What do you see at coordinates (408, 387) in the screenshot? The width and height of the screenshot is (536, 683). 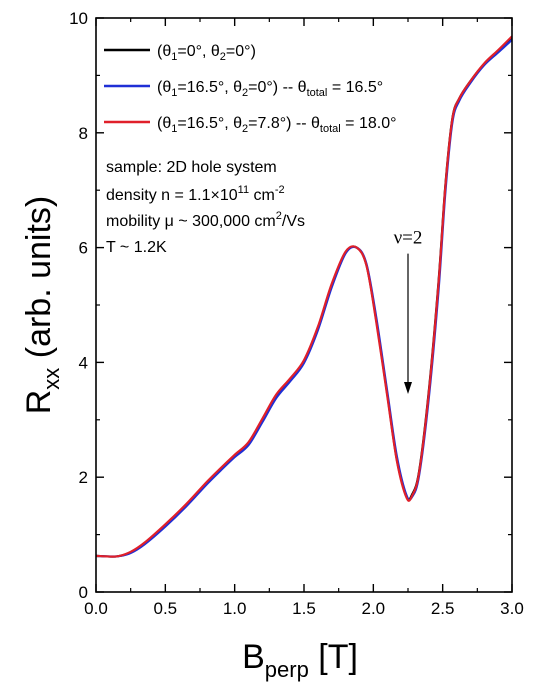 I see `nu-2-arrow-head` at bounding box center [408, 387].